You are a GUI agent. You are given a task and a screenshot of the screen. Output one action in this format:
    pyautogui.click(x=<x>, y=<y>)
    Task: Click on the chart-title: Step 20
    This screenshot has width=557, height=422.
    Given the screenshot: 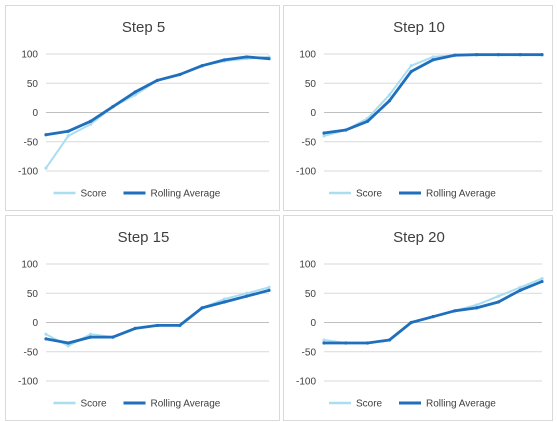 What is the action you would take?
    pyautogui.click(x=419, y=237)
    